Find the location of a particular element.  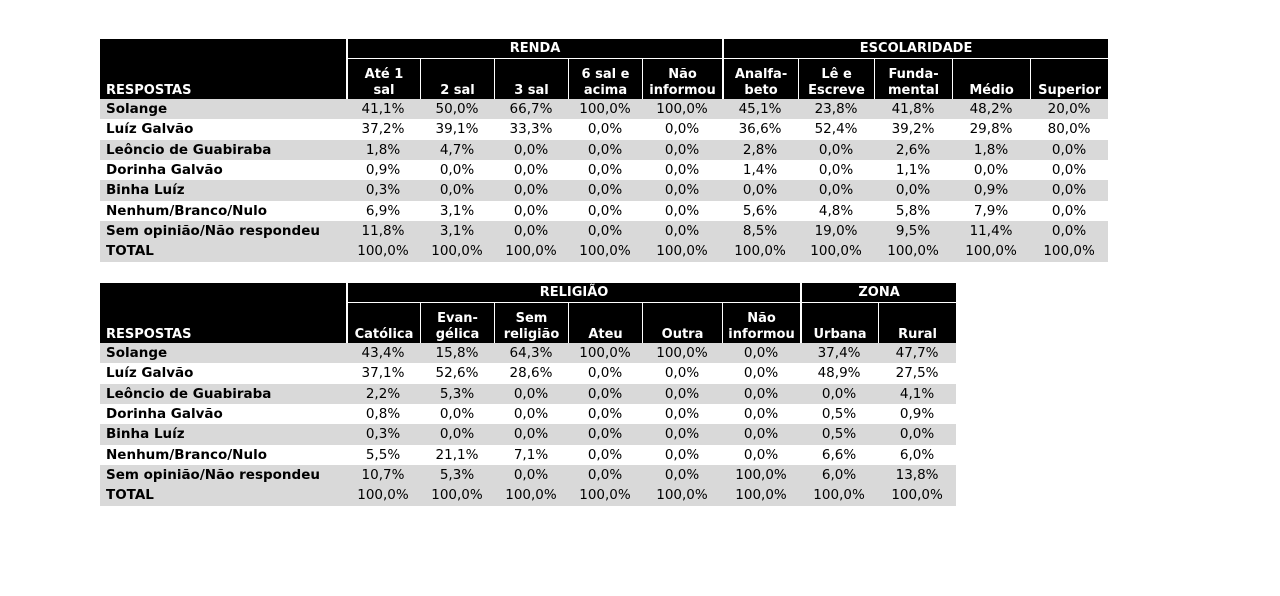

table-cell: 2,2% is located at coordinates (383, 393).